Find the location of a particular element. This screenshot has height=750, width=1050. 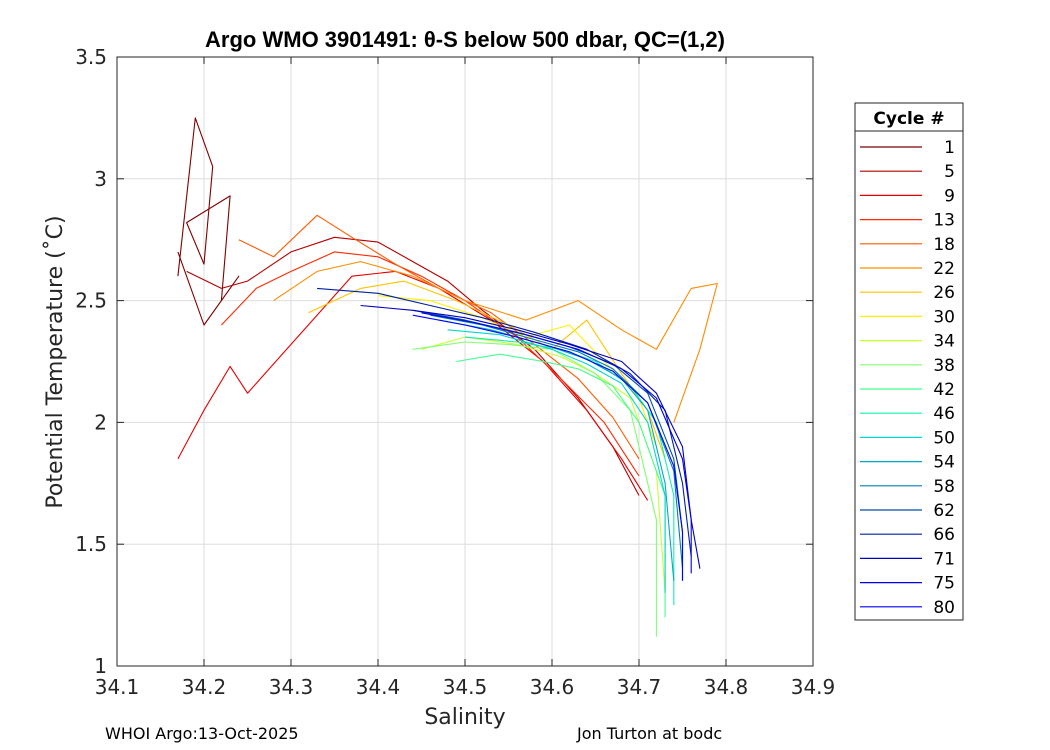

legend-label-50: 50 is located at coordinates (944, 438).